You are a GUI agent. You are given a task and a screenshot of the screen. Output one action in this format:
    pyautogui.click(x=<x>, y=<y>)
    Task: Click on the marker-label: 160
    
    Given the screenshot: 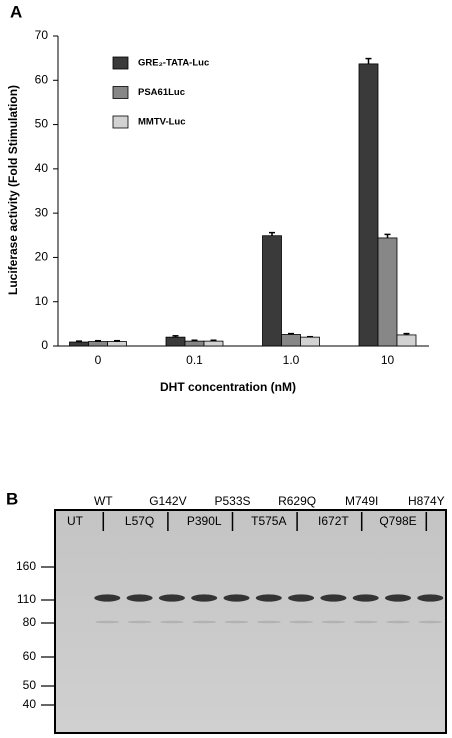 What is the action you would take?
    pyautogui.click(x=26, y=566)
    